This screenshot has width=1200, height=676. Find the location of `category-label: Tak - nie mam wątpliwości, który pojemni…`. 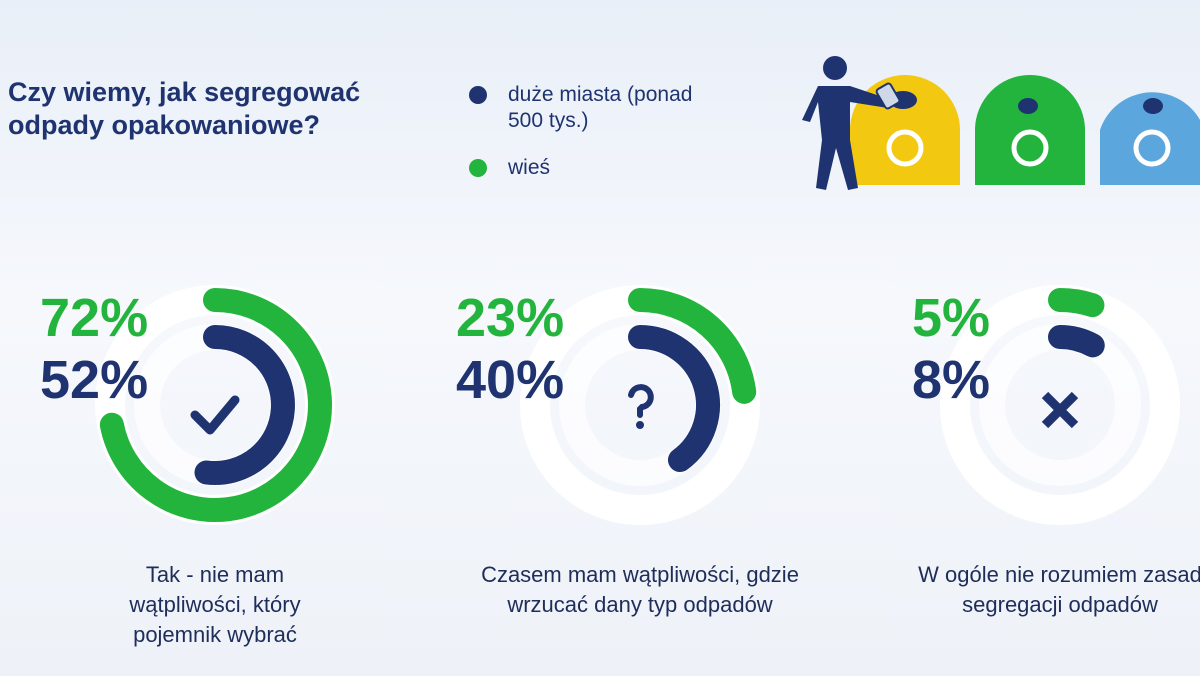

category-label: Tak - nie mam wątpliwości, który pojemni… is located at coordinates (215, 604).